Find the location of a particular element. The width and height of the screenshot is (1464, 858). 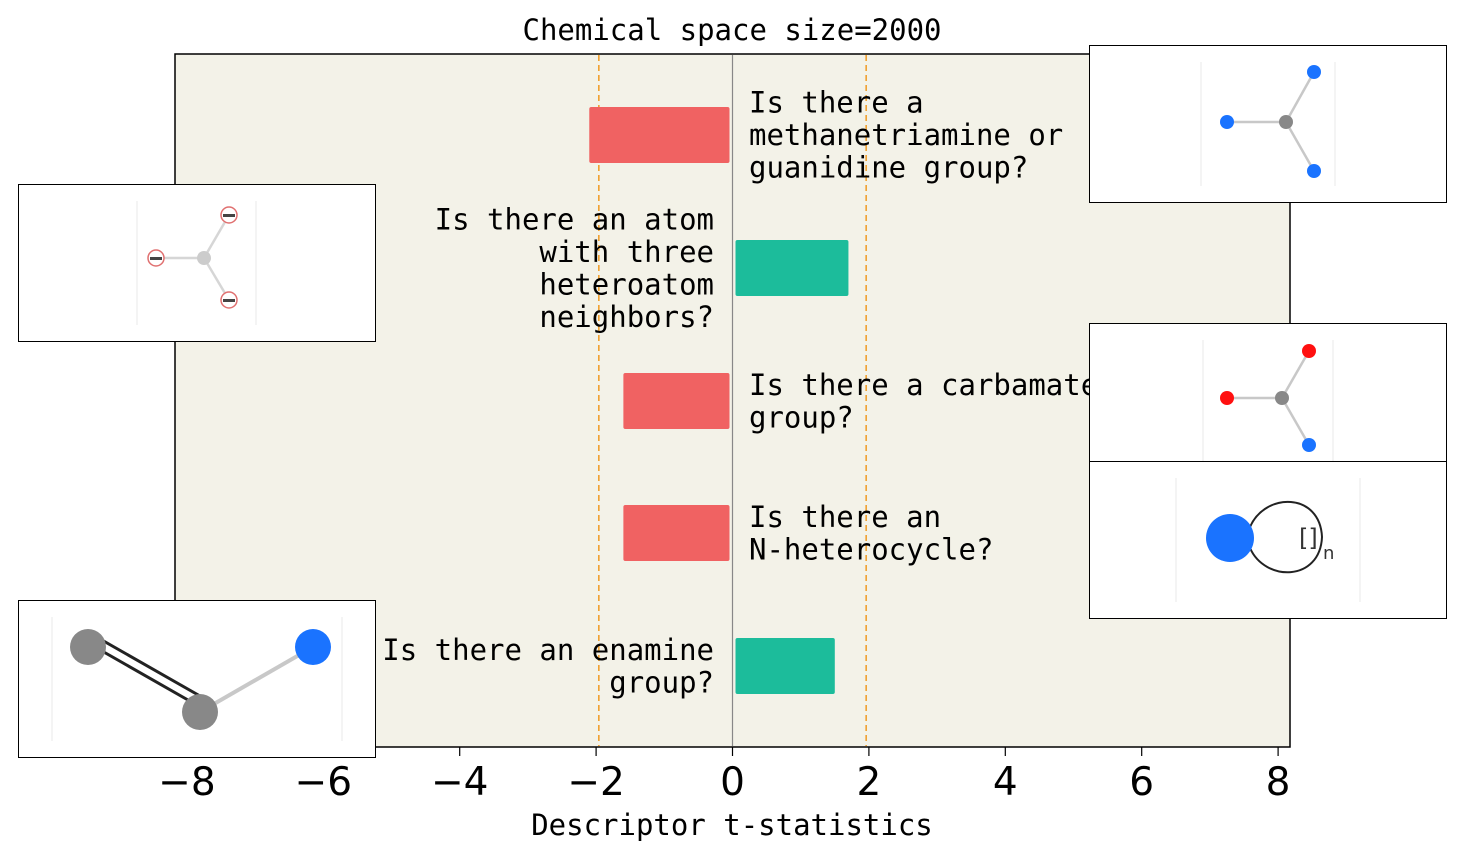

carbamate-structure-image is located at coordinates (1268, 393).